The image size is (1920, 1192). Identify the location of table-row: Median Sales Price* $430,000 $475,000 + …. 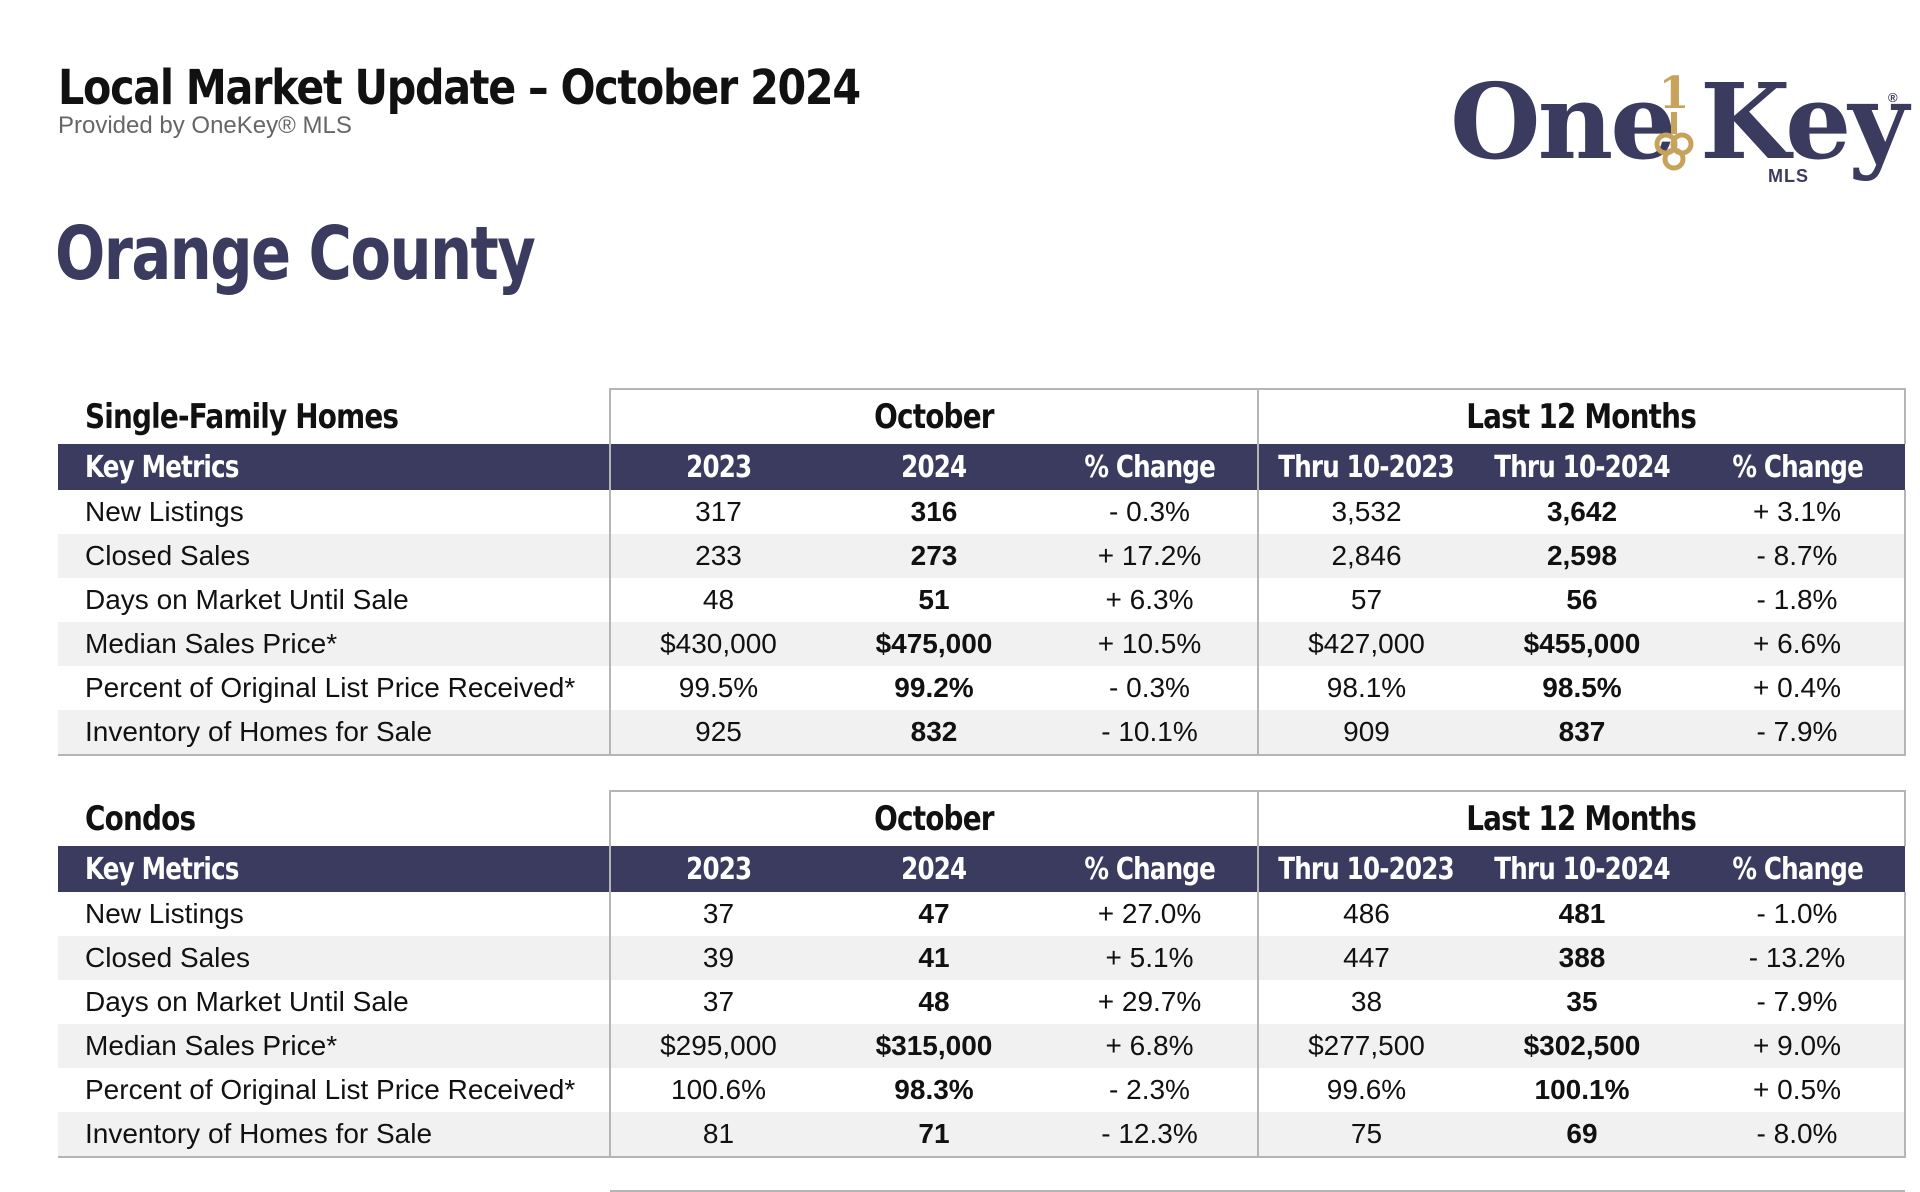
(982, 644).